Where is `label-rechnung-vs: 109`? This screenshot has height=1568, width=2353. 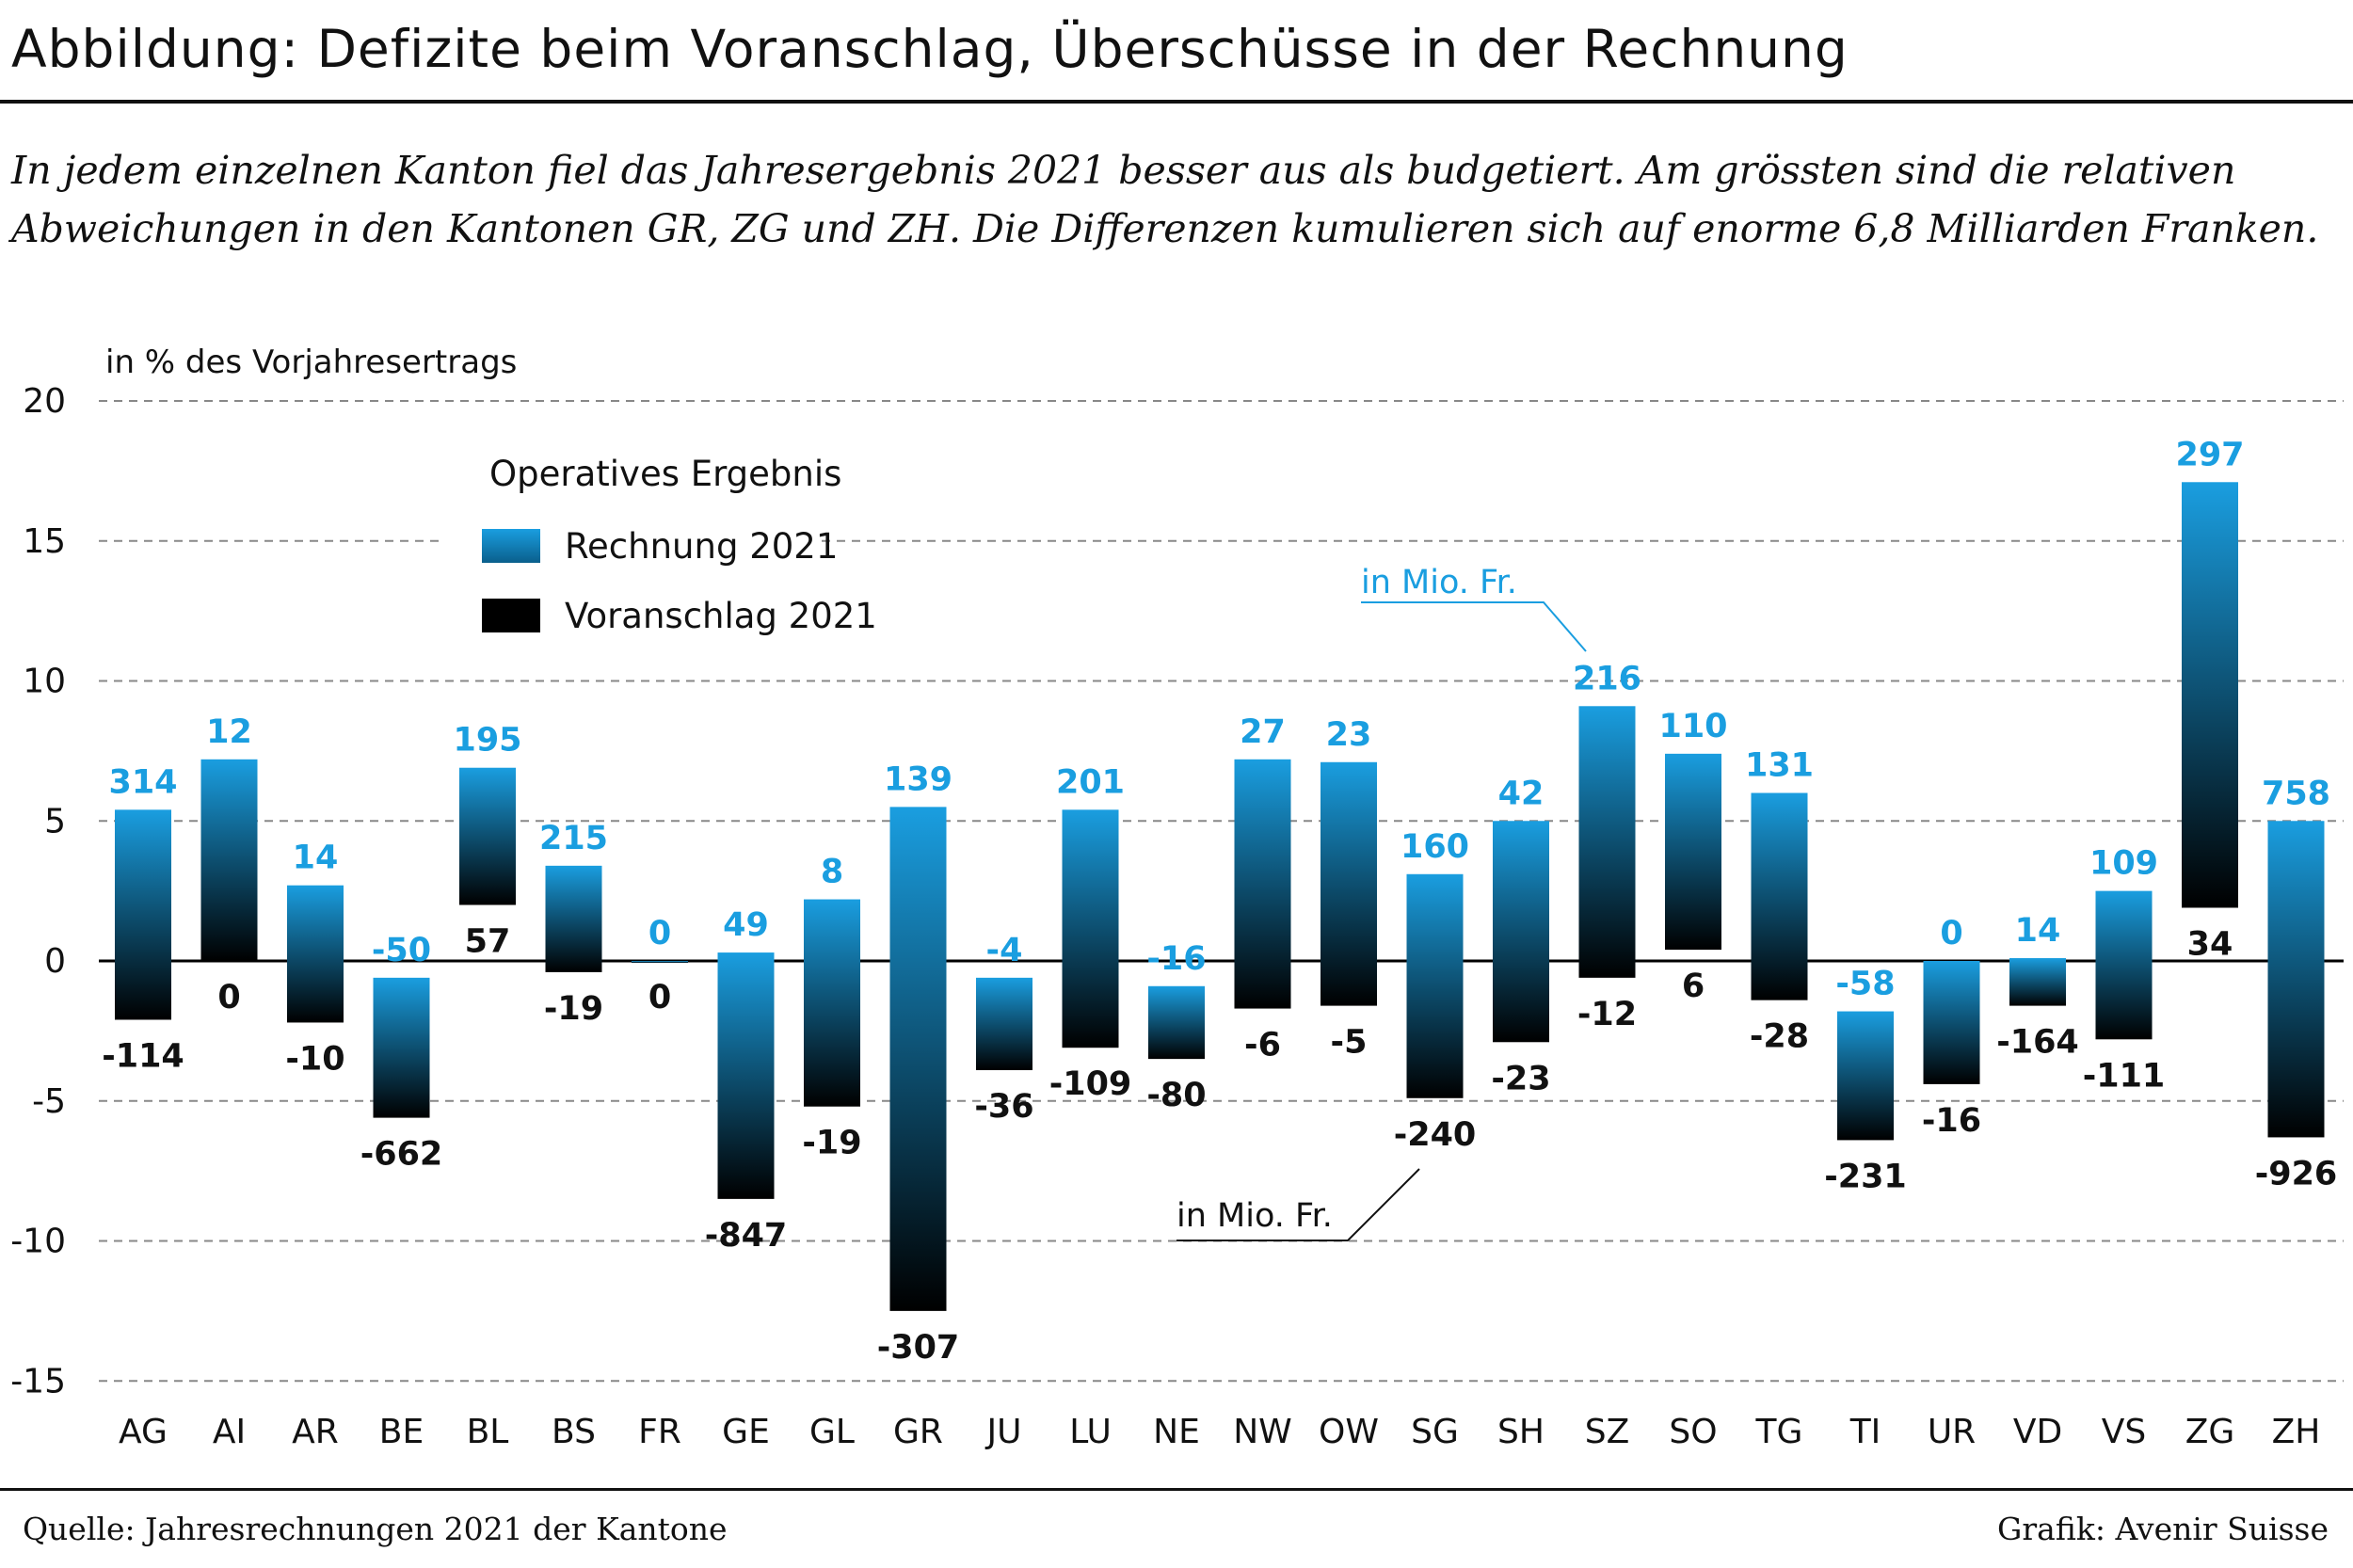 label-rechnung-vs: 109 is located at coordinates (2124, 864).